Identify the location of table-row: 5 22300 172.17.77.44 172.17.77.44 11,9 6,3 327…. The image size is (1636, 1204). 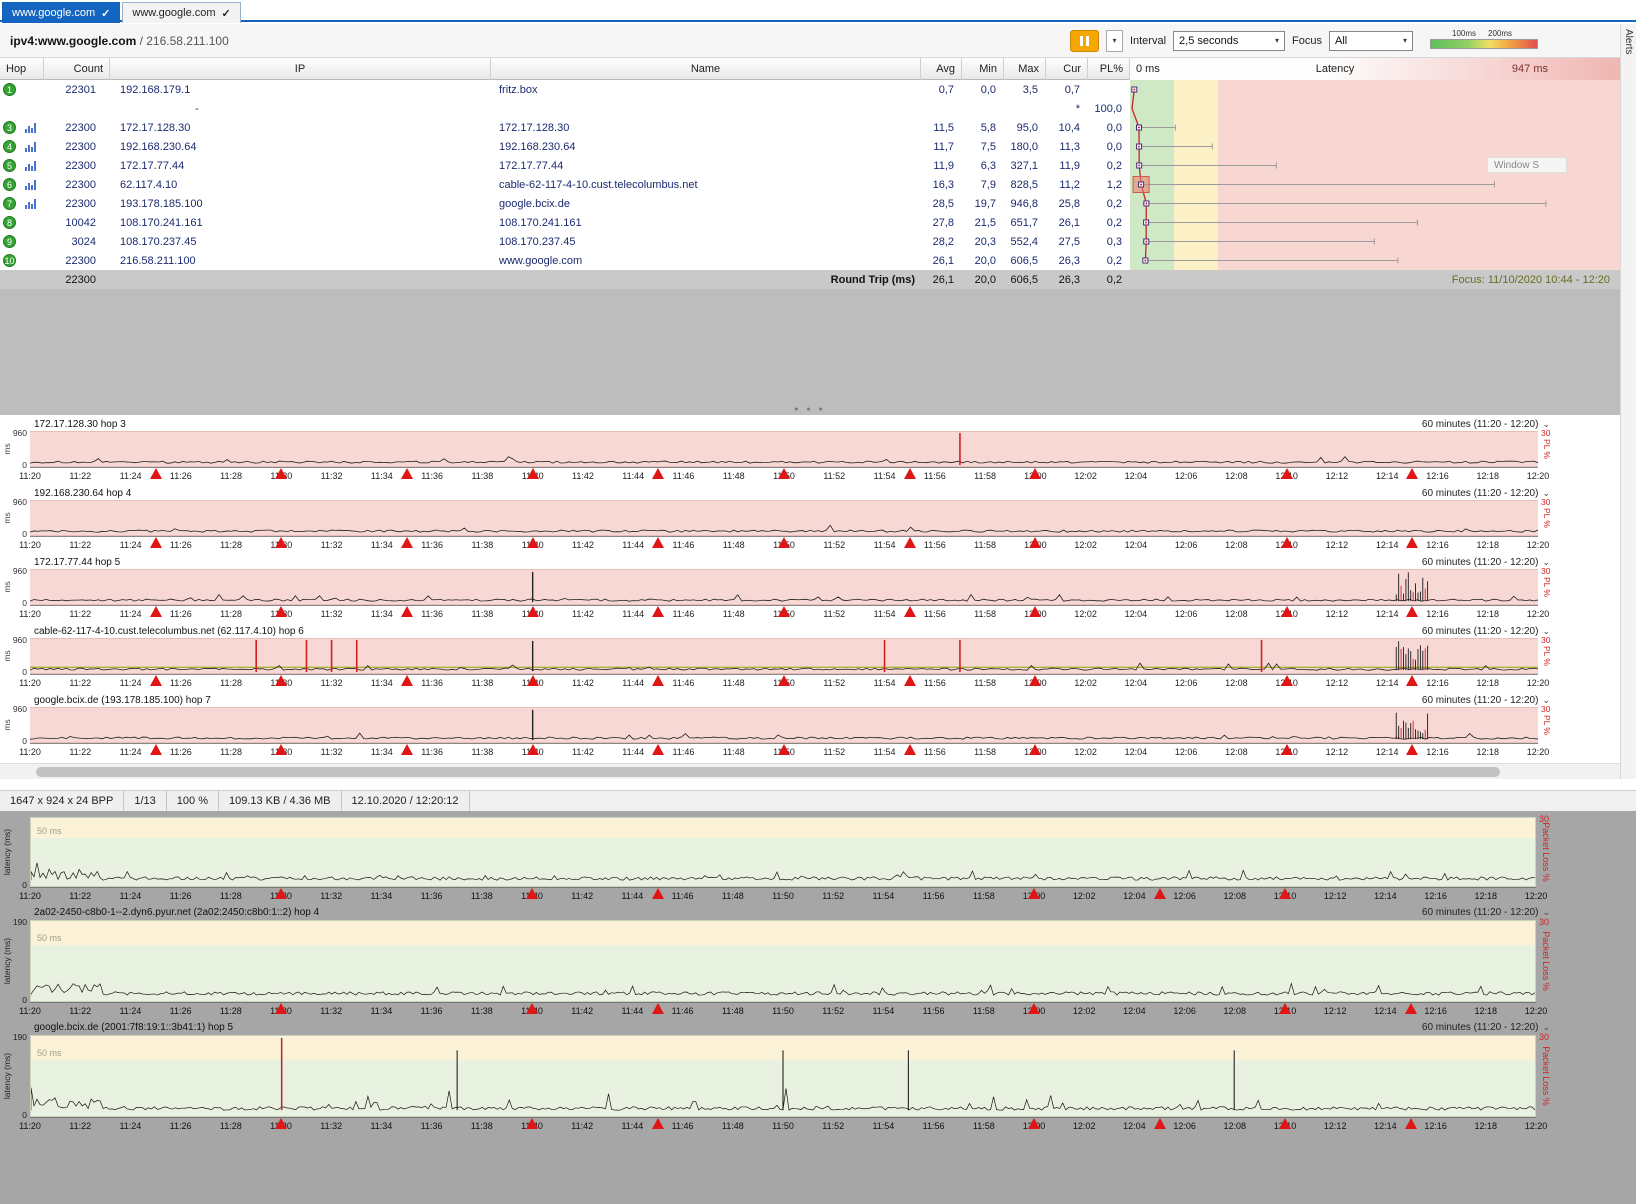
(810, 165).